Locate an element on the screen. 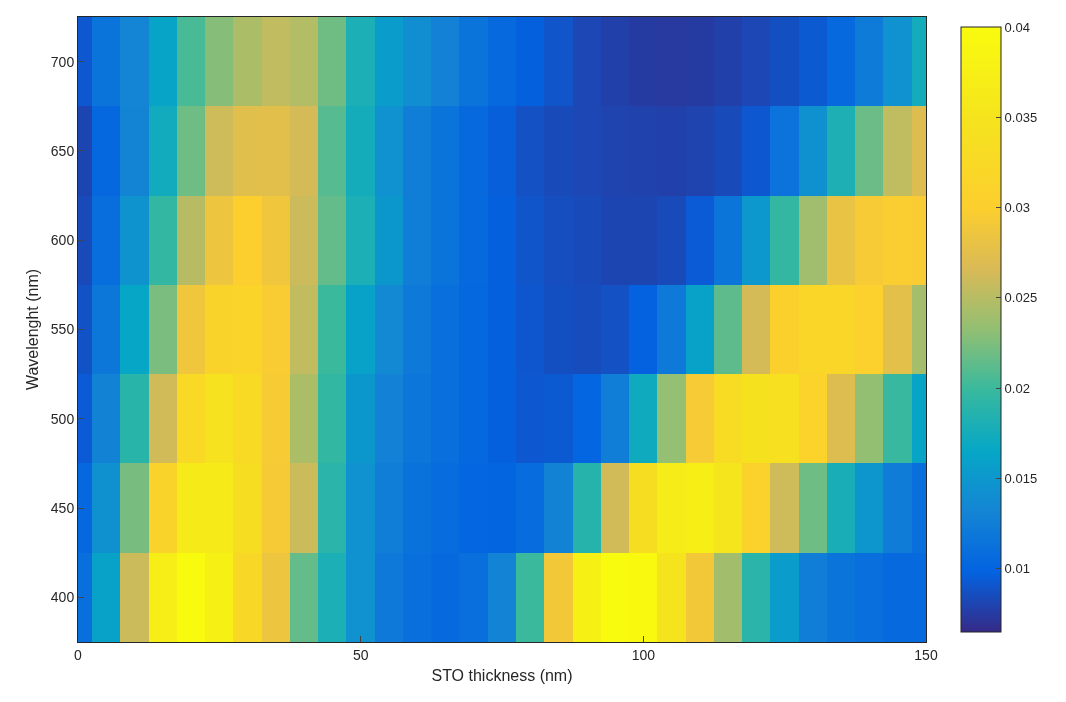 This screenshot has width=1066, height=702. y-tick-label: 400 is located at coordinates (62, 597).